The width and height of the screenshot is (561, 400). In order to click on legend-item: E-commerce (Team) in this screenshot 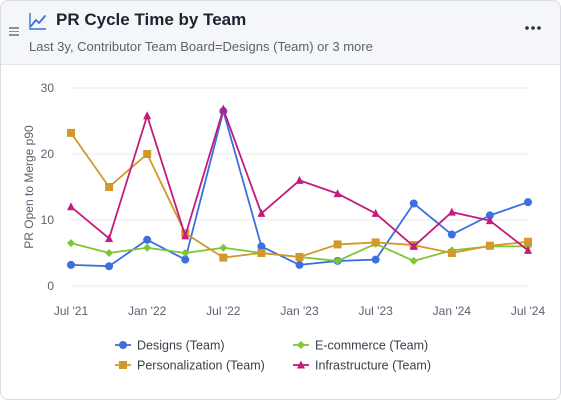, I will do `click(360, 346)`.